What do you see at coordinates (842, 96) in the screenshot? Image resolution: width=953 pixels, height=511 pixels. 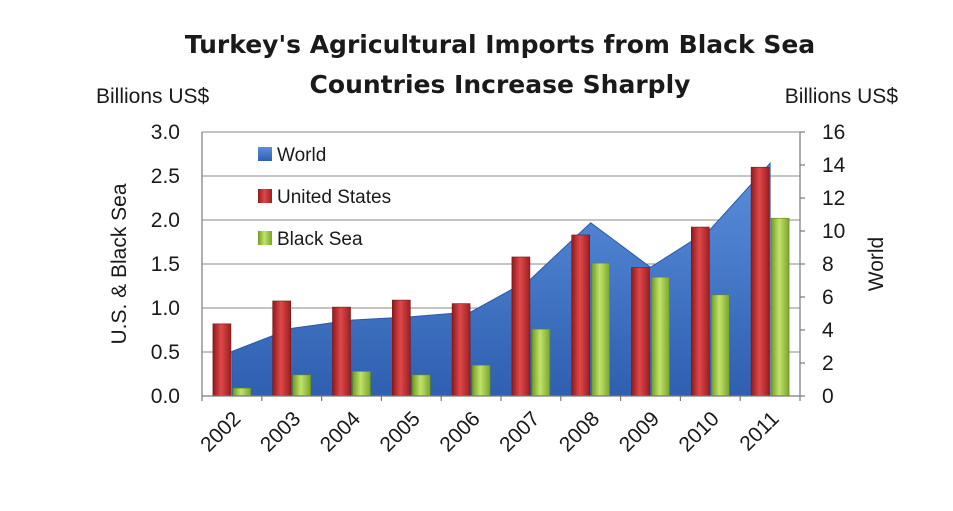 I see `right-axis-unit: Billions US$` at bounding box center [842, 96].